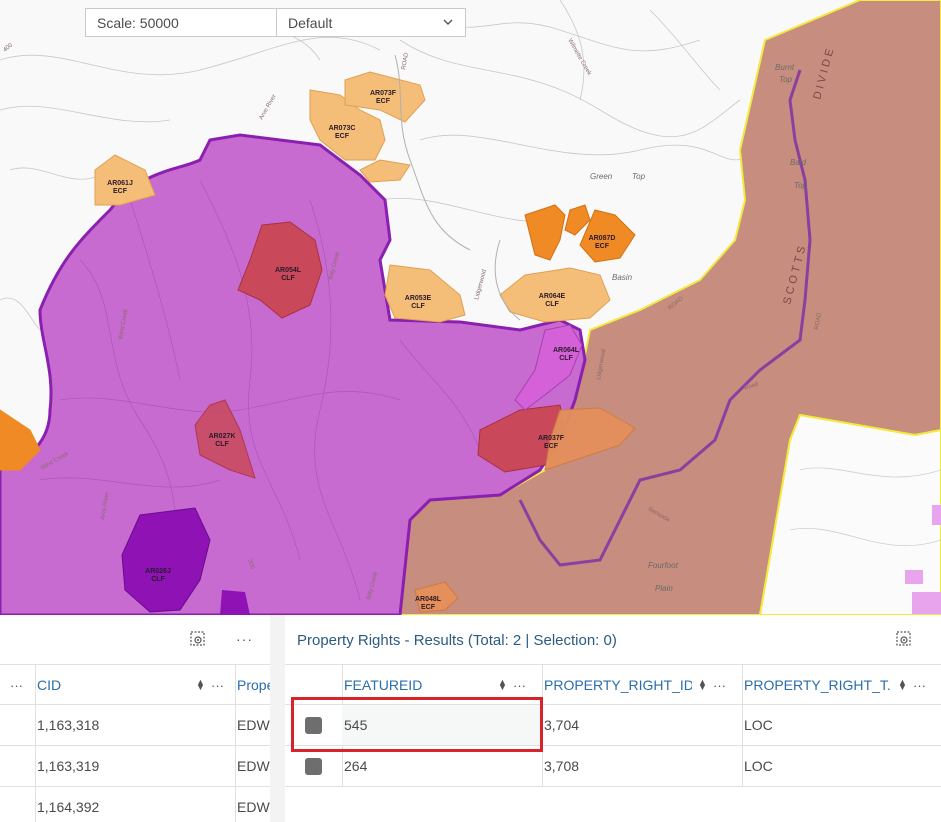  What do you see at coordinates (562, 766) in the screenshot?
I see `cell-property-right-id: 3,708` at bounding box center [562, 766].